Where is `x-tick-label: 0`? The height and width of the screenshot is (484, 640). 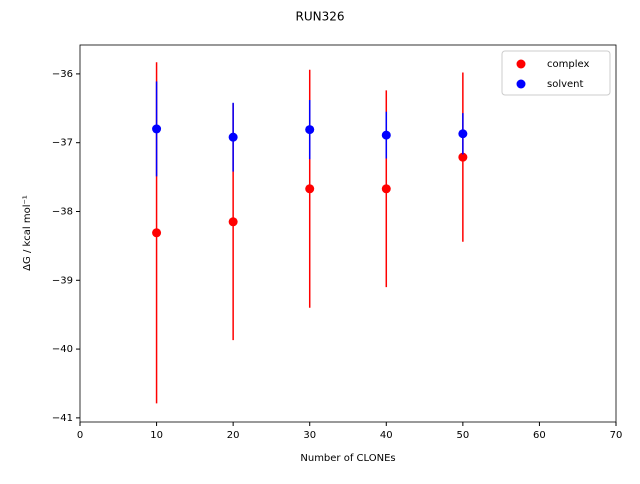
x-tick-label: 0 is located at coordinates (80, 435).